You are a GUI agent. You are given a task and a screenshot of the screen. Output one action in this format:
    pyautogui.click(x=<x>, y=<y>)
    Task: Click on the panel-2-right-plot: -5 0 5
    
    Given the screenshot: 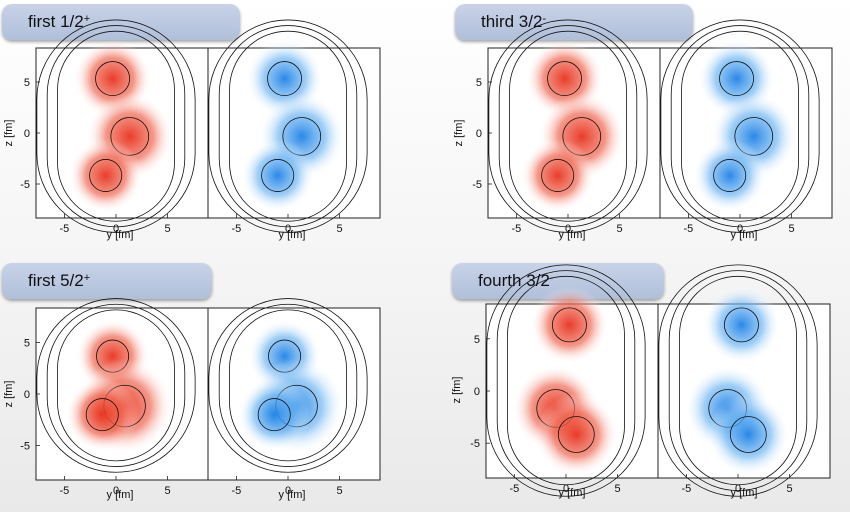 What is the action you would take?
    pyautogui.click(x=294, y=397)
    